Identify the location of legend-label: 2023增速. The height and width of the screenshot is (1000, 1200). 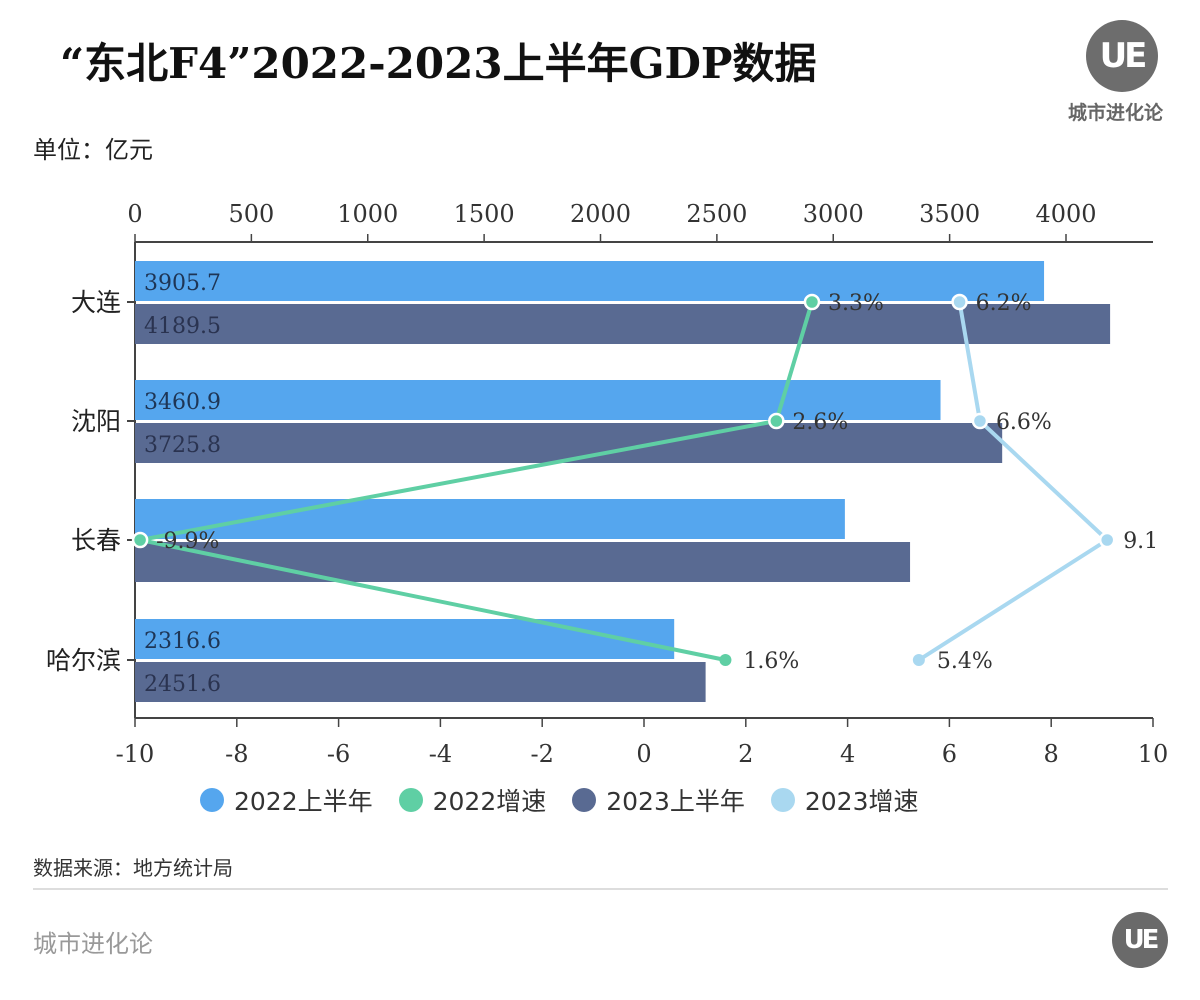
(861, 801).